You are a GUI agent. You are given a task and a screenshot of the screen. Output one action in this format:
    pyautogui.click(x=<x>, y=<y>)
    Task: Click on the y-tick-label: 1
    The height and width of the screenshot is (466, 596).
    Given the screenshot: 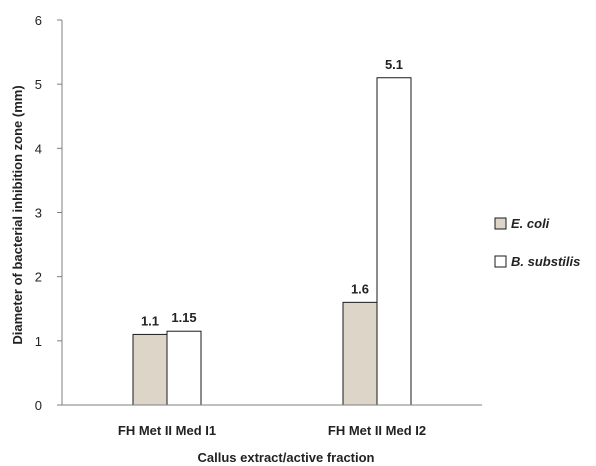 What is the action you would take?
    pyautogui.click(x=38, y=341)
    